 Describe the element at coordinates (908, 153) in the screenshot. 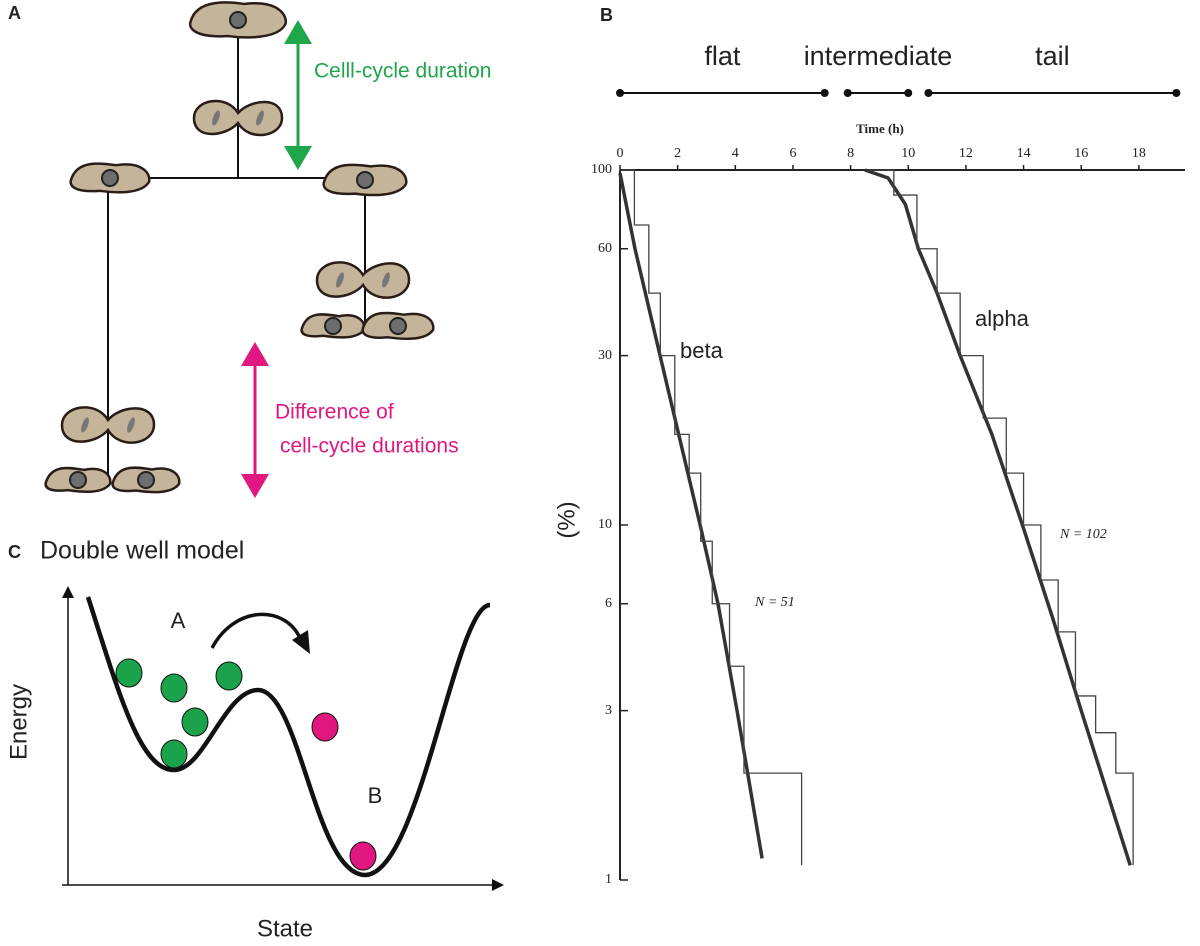

I see `x-tick-label: 10` at that location.